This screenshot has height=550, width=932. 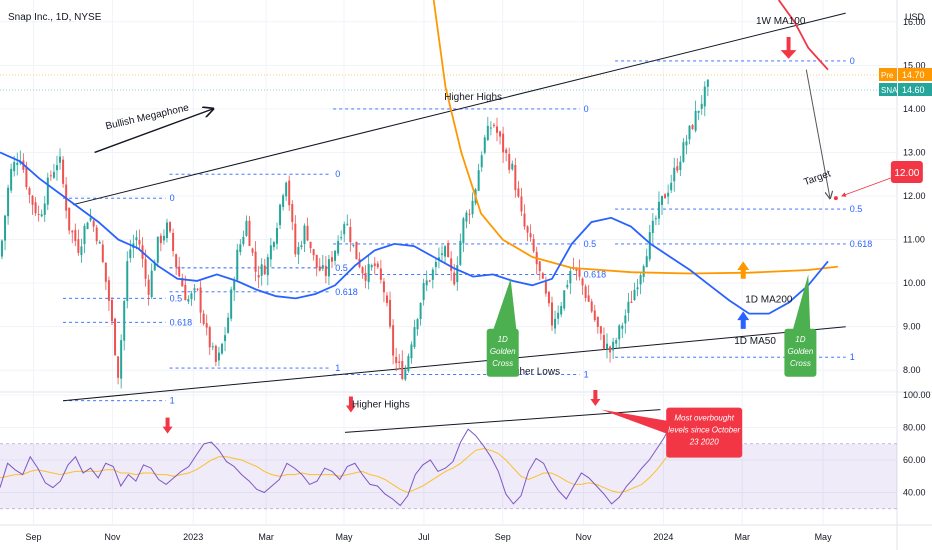 I want to click on price-tick-label: 10.00, so click(x=914, y=283).